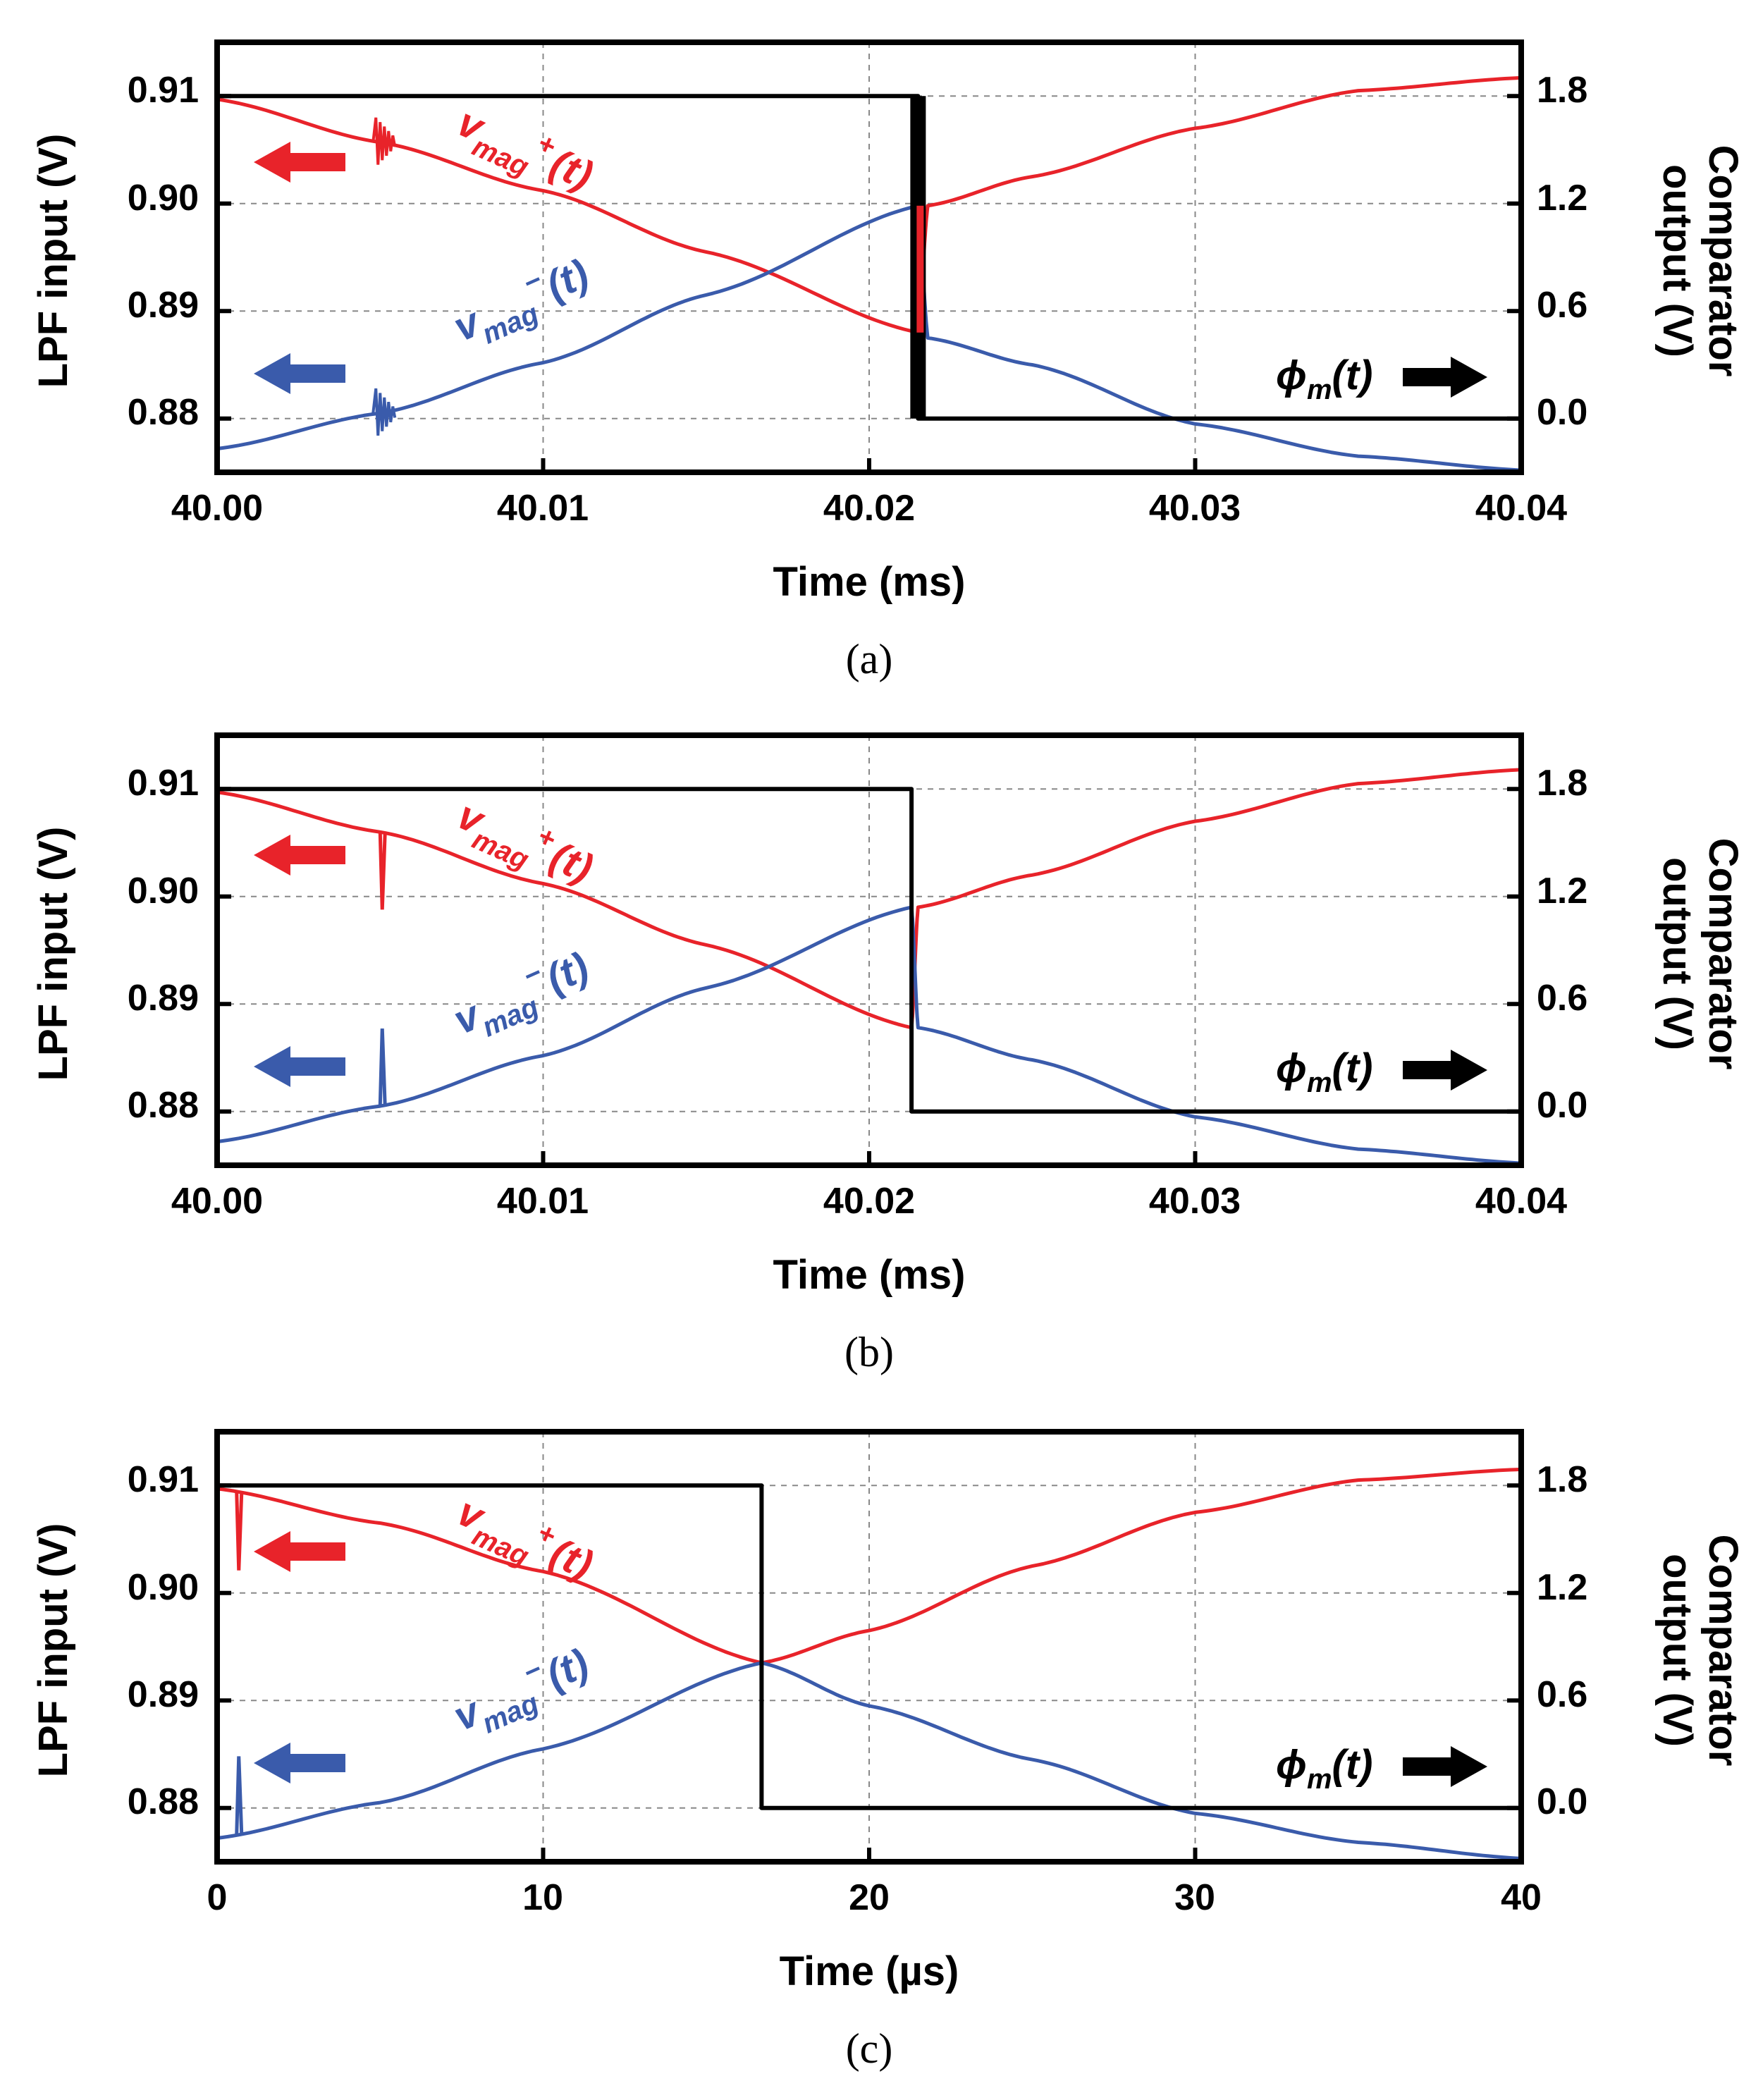 This screenshot has width=1751, height=2100. What do you see at coordinates (869, 1566) in the screenshot?
I see `vmag-plus-curve` at bounding box center [869, 1566].